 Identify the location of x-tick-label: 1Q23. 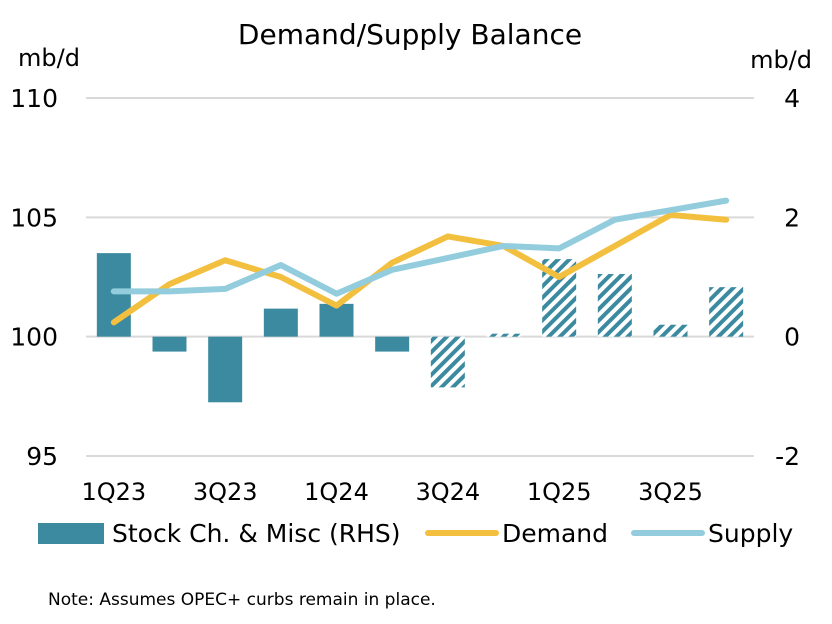
(113, 492).